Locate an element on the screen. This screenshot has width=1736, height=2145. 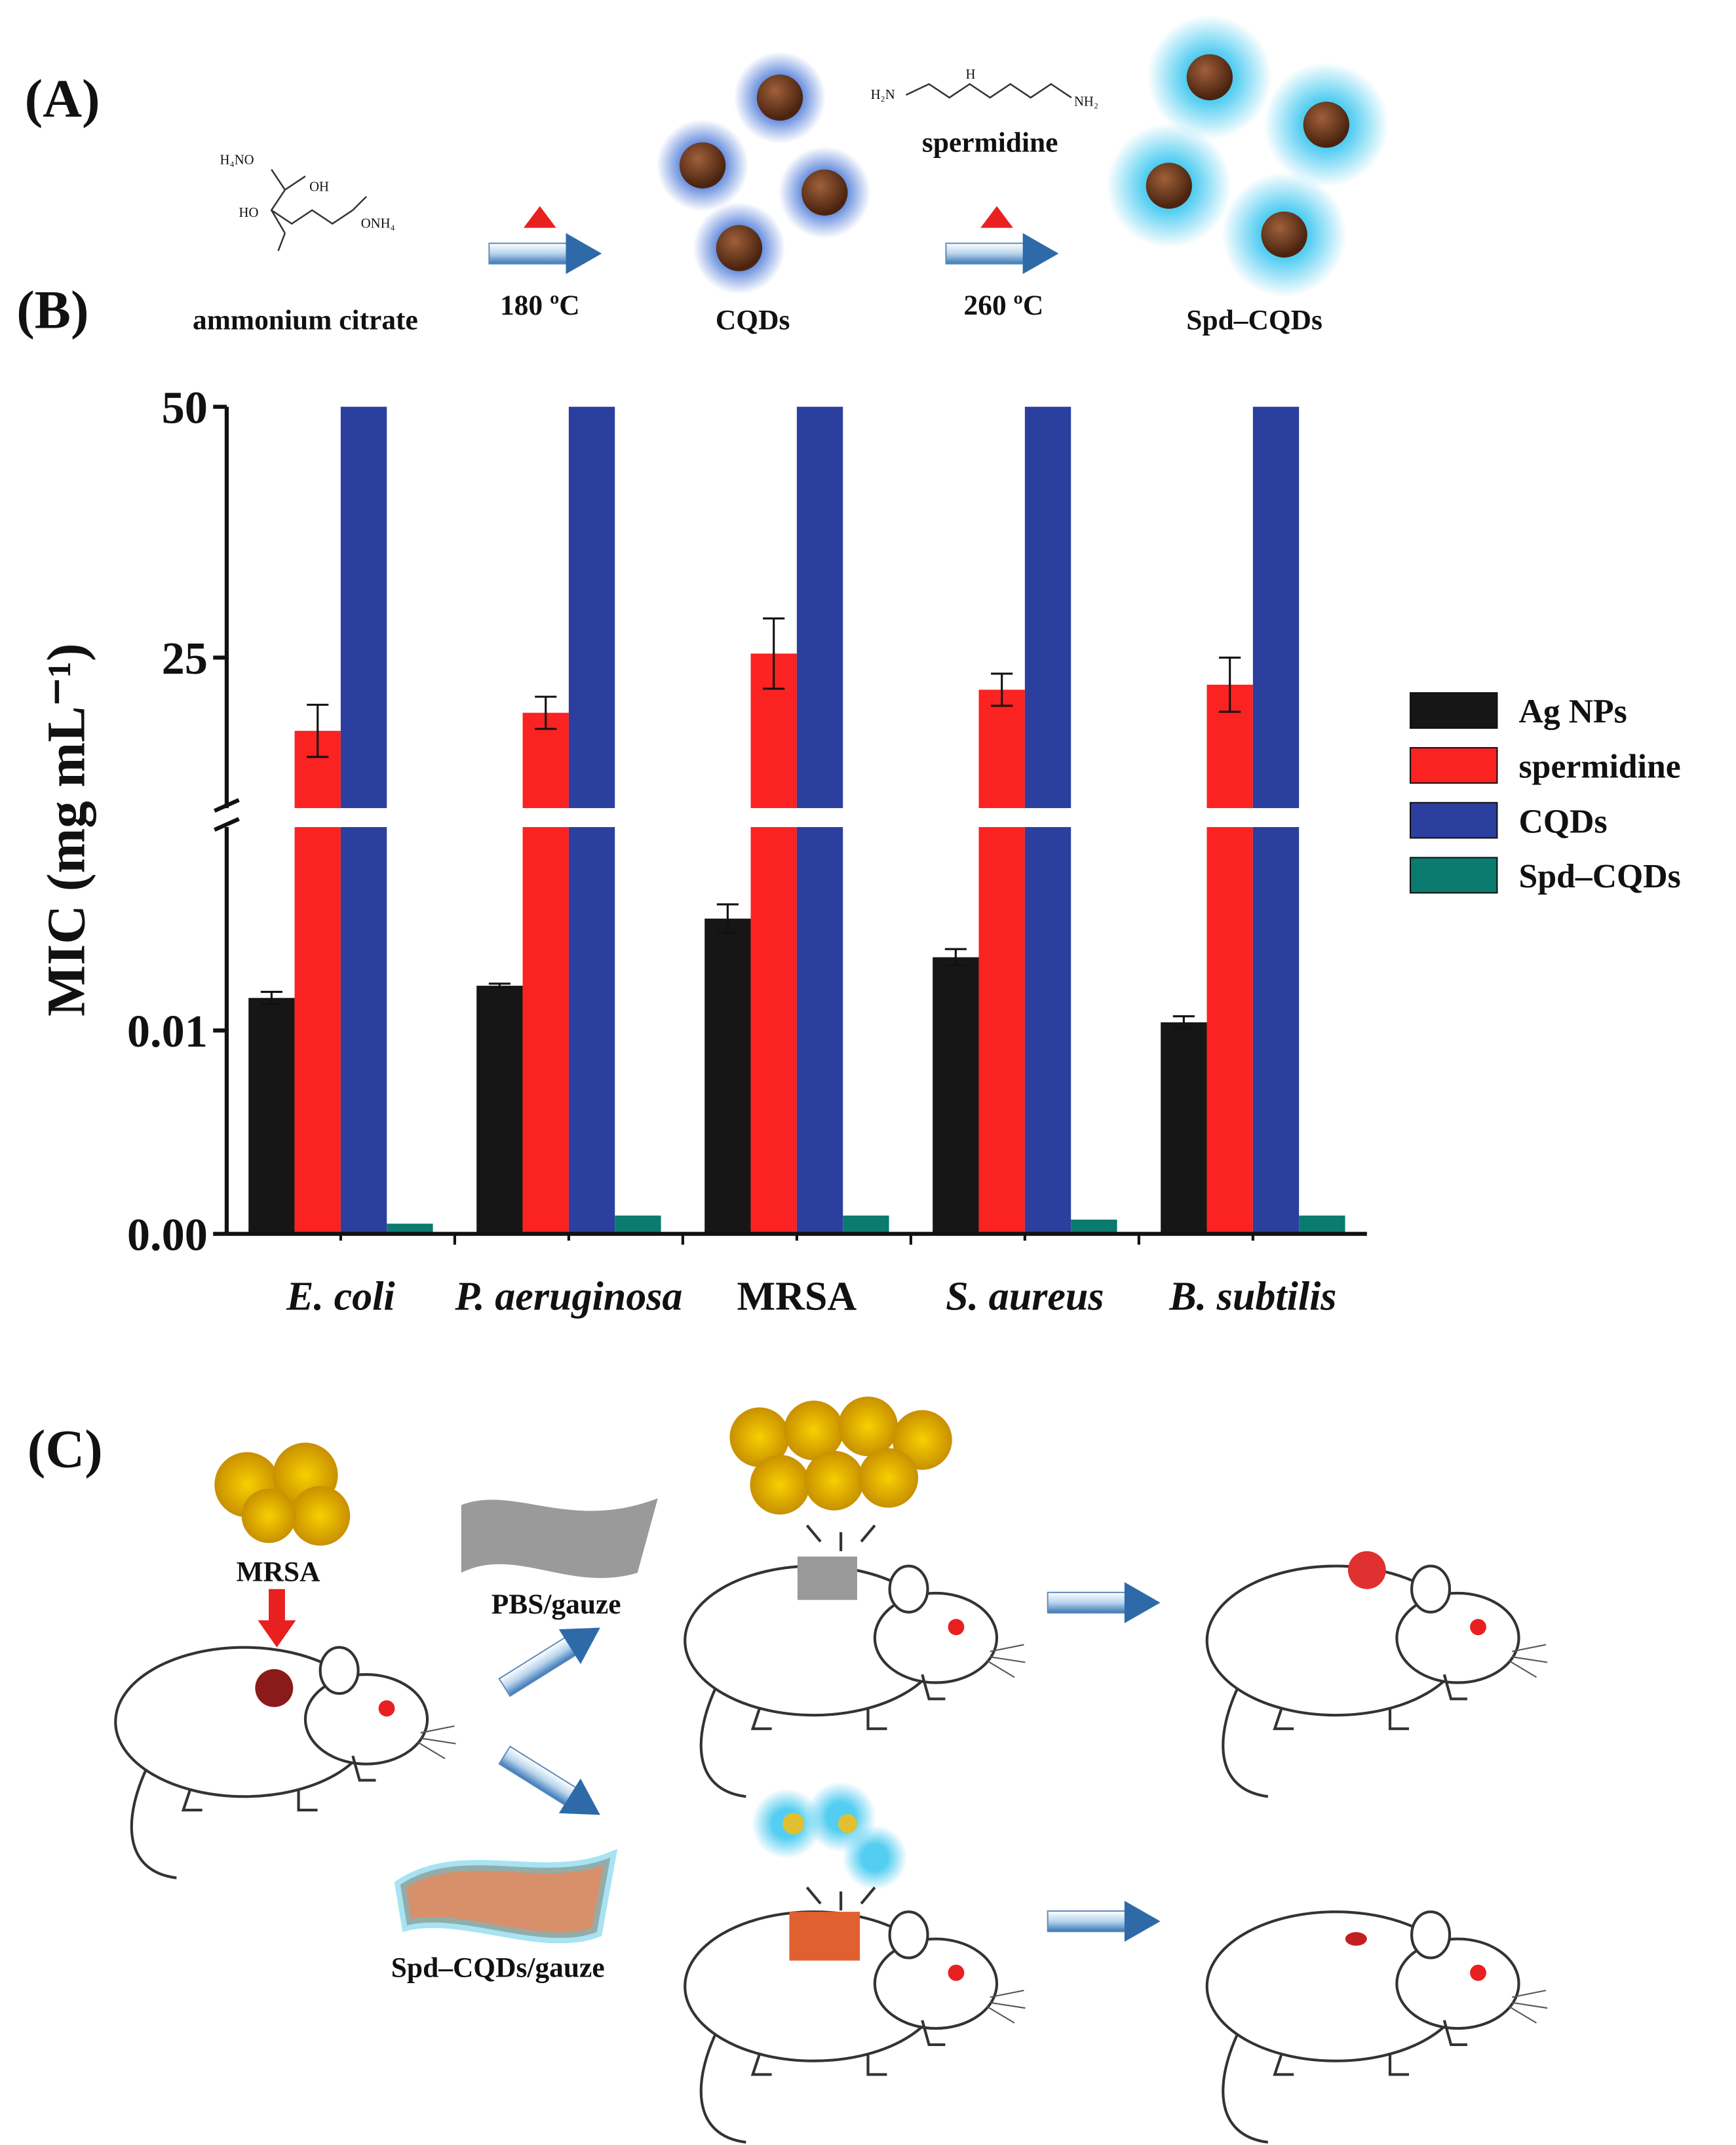
x-tick-label: MRSA is located at coordinates (797, 1297).